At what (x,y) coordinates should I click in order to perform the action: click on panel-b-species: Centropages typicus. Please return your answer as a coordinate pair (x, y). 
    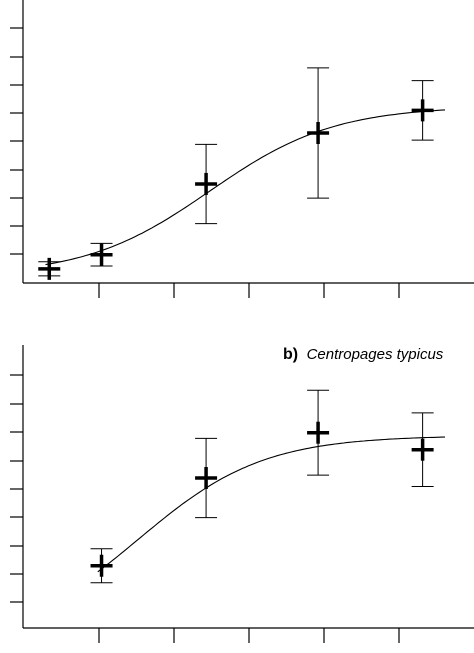
    Looking at the image, I should click on (375, 354).